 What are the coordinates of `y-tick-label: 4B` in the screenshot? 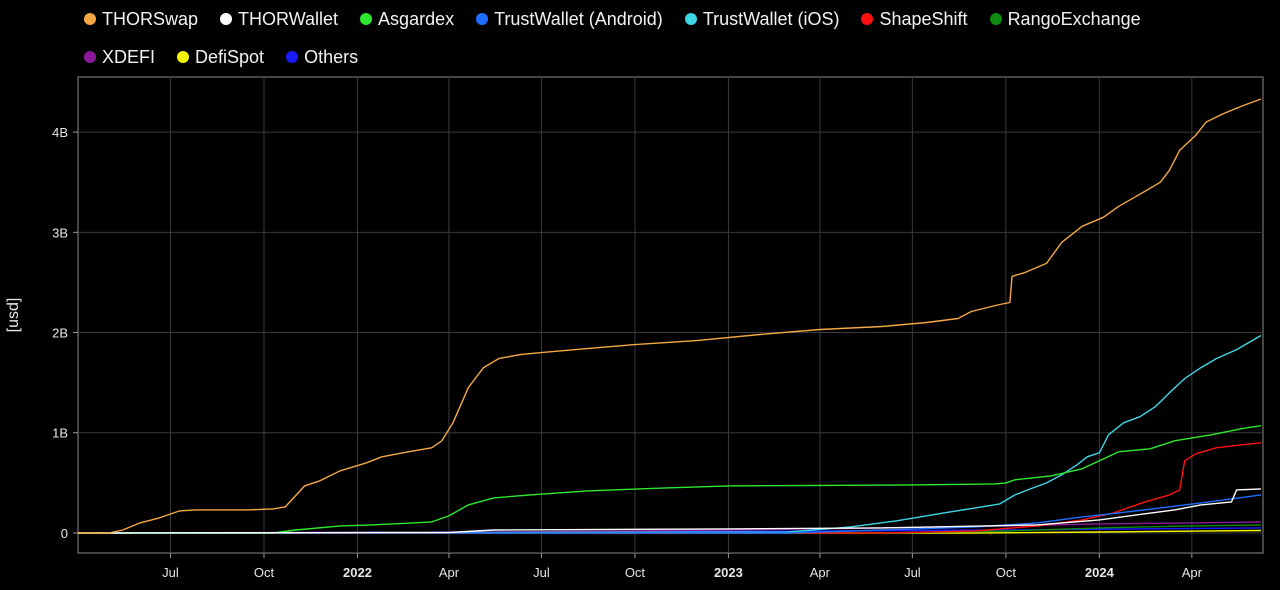 It's located at (60, 132).